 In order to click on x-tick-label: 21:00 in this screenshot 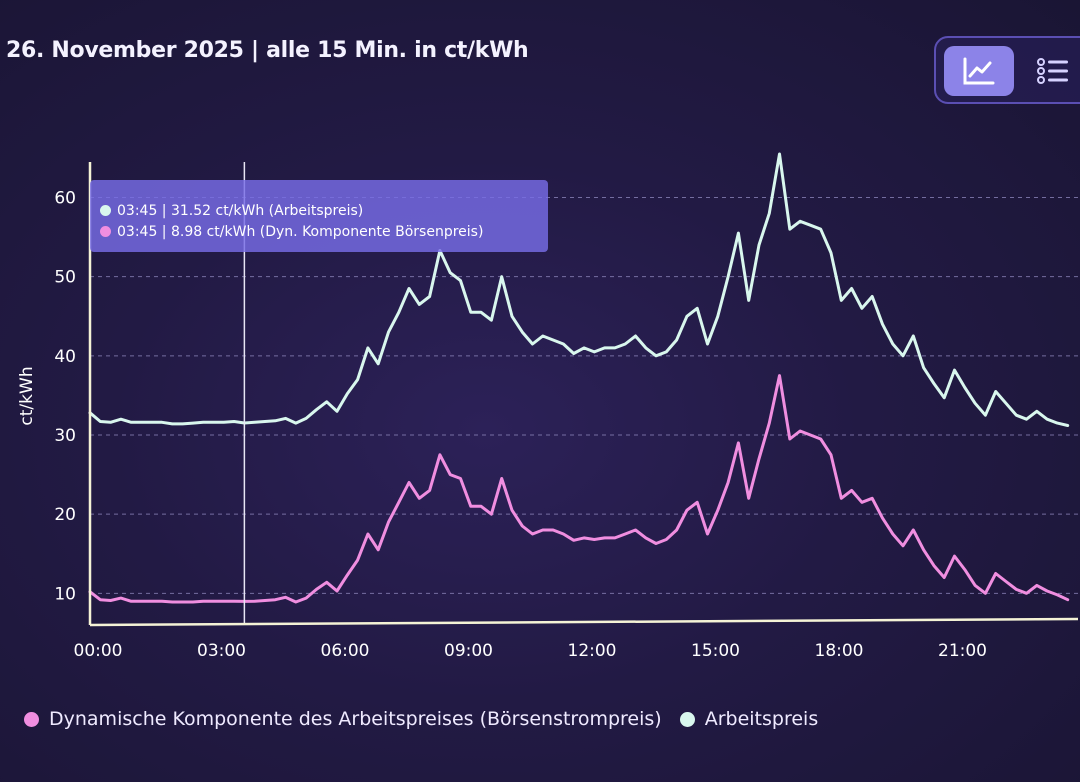, I will do `click(962, 651)`.